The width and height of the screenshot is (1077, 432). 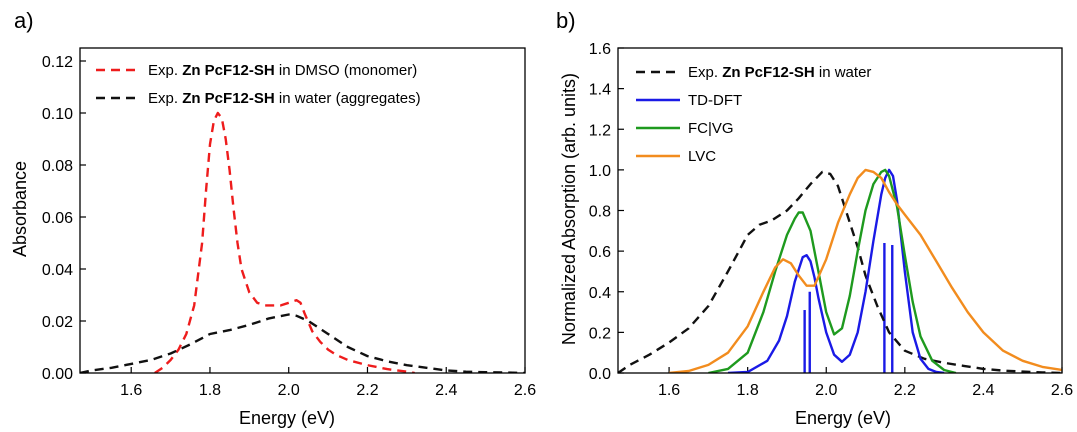 I want to click on panel-b-legend-label: TD-DFT, so click(x=715, y=100).